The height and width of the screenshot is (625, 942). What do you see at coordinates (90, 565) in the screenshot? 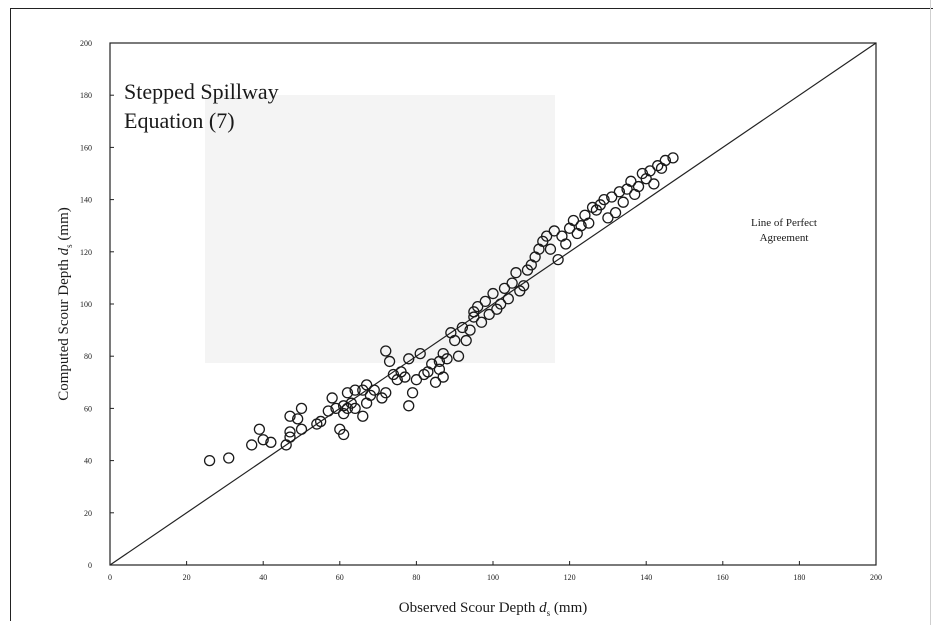
I see `y-tick-label: 0` at bounding box center [90, 565].